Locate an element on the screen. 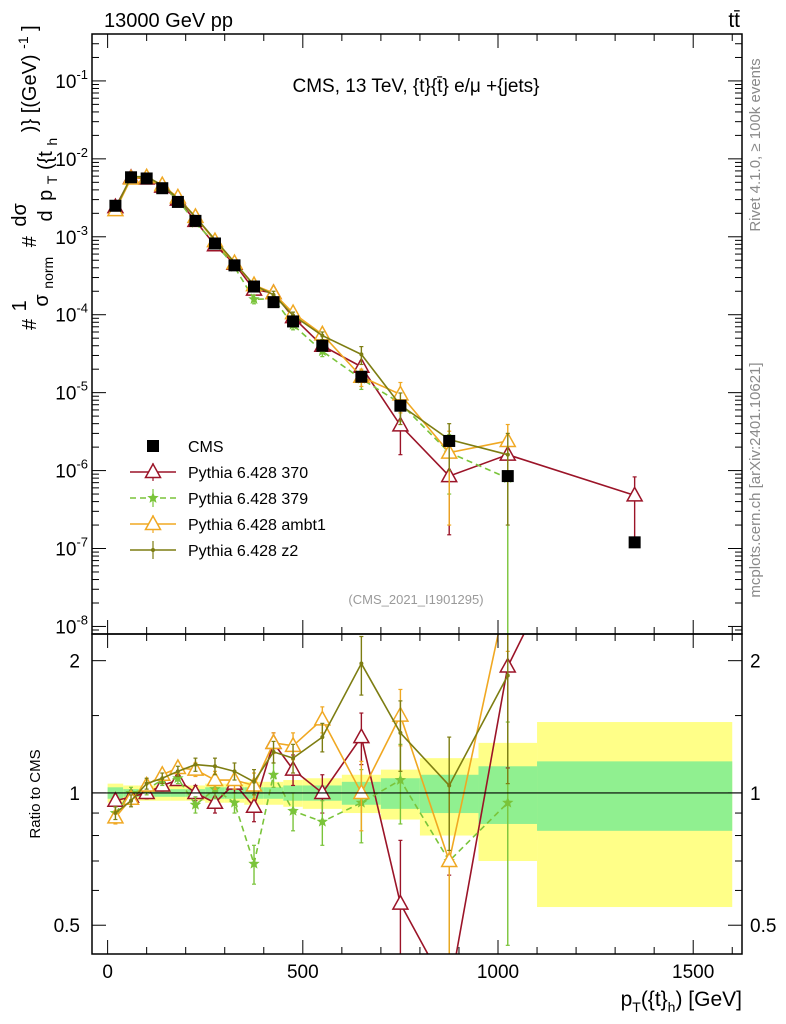 The height and width of the screenshot is (1024, 786). rivet-label: Rivet 4.1.0, ≥ 100k events is located at coordinates (755, 144).